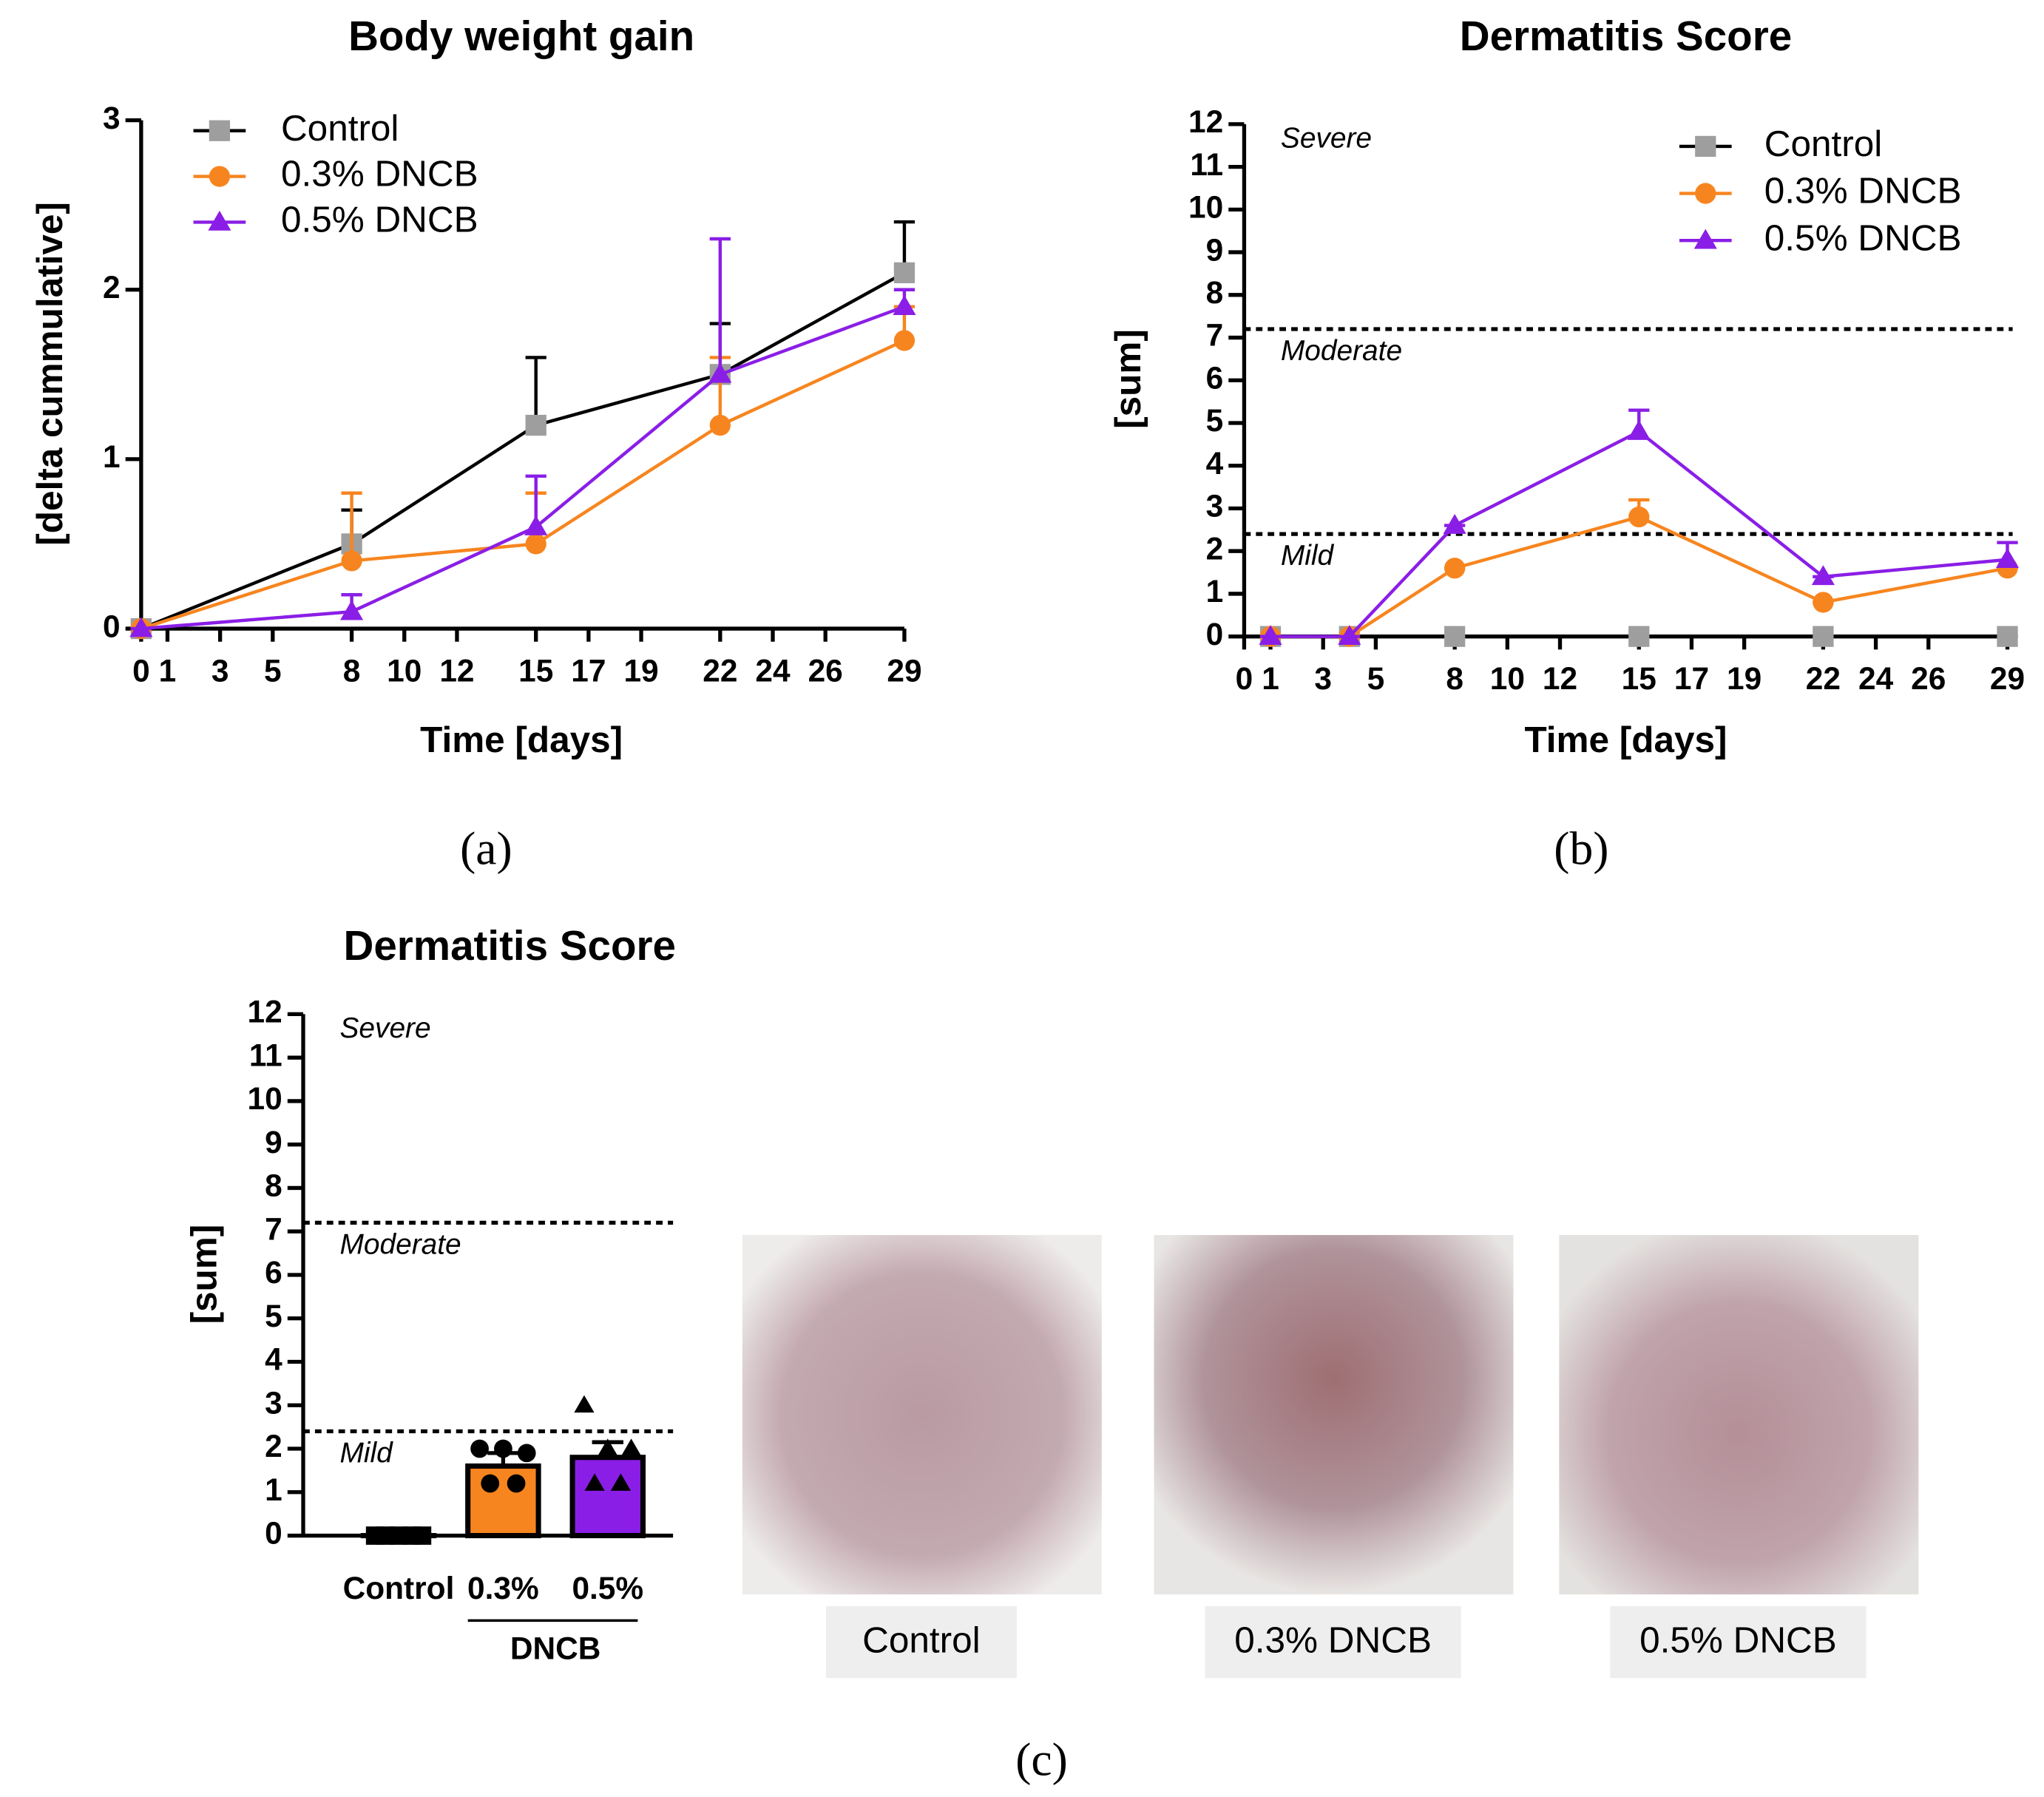 This screenshot has height=1797, width=2044. I want to click on legend-label: 0.5% DNCB, so click(379, 220).